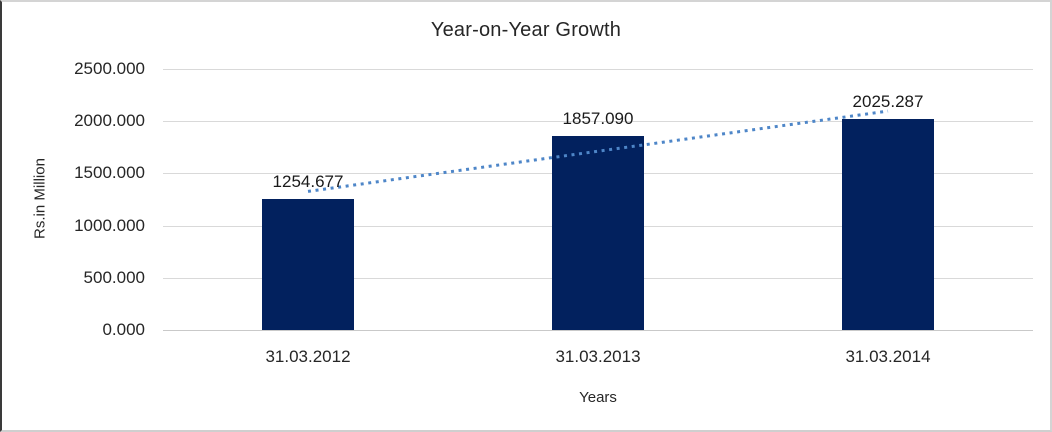  I want to click on x-category-label: 31.03.2013, so click(598, 356).